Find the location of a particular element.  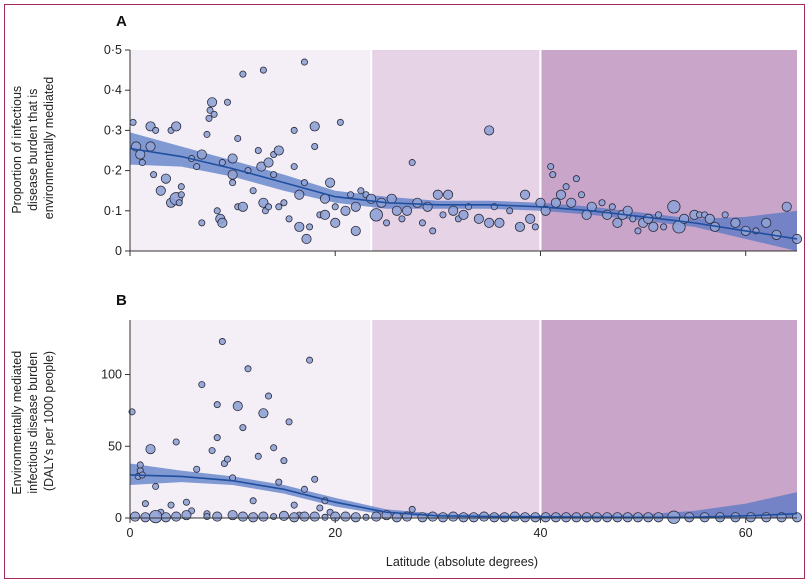

y-tick-label: 0·4 is located at coordinates (113, 90).